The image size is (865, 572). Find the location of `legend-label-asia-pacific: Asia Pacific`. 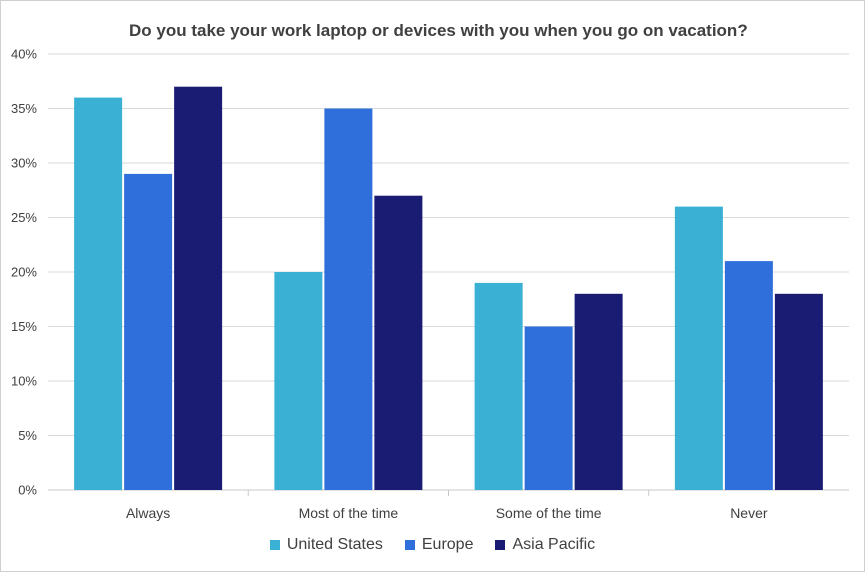

legend-label-asia-pacific: Asia Pacific is located at coordinates (554, 544).